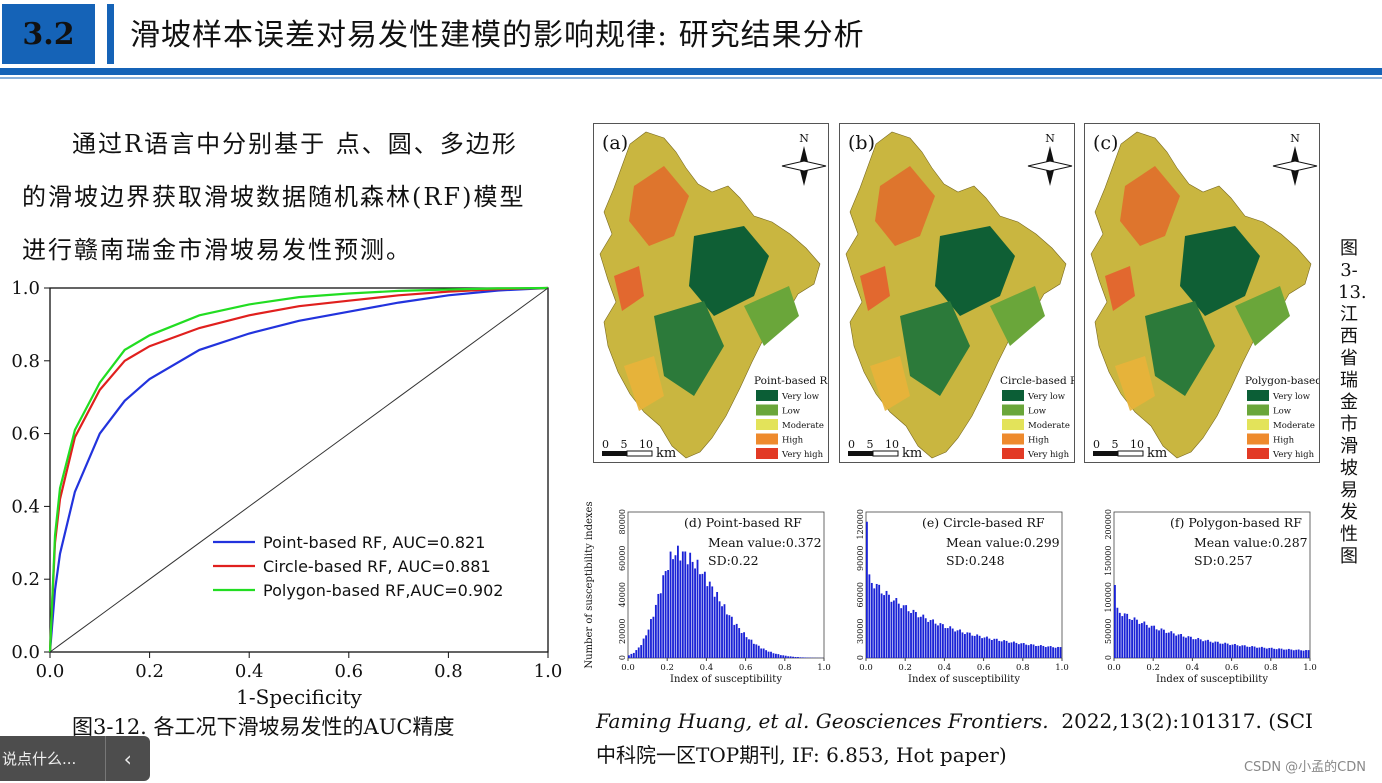 This screenshot has width=1382, height=783. What do you see at coordinates (691, 78) in the screenshot?
I see `header-rule-thin` at bounding box center [691, 78].